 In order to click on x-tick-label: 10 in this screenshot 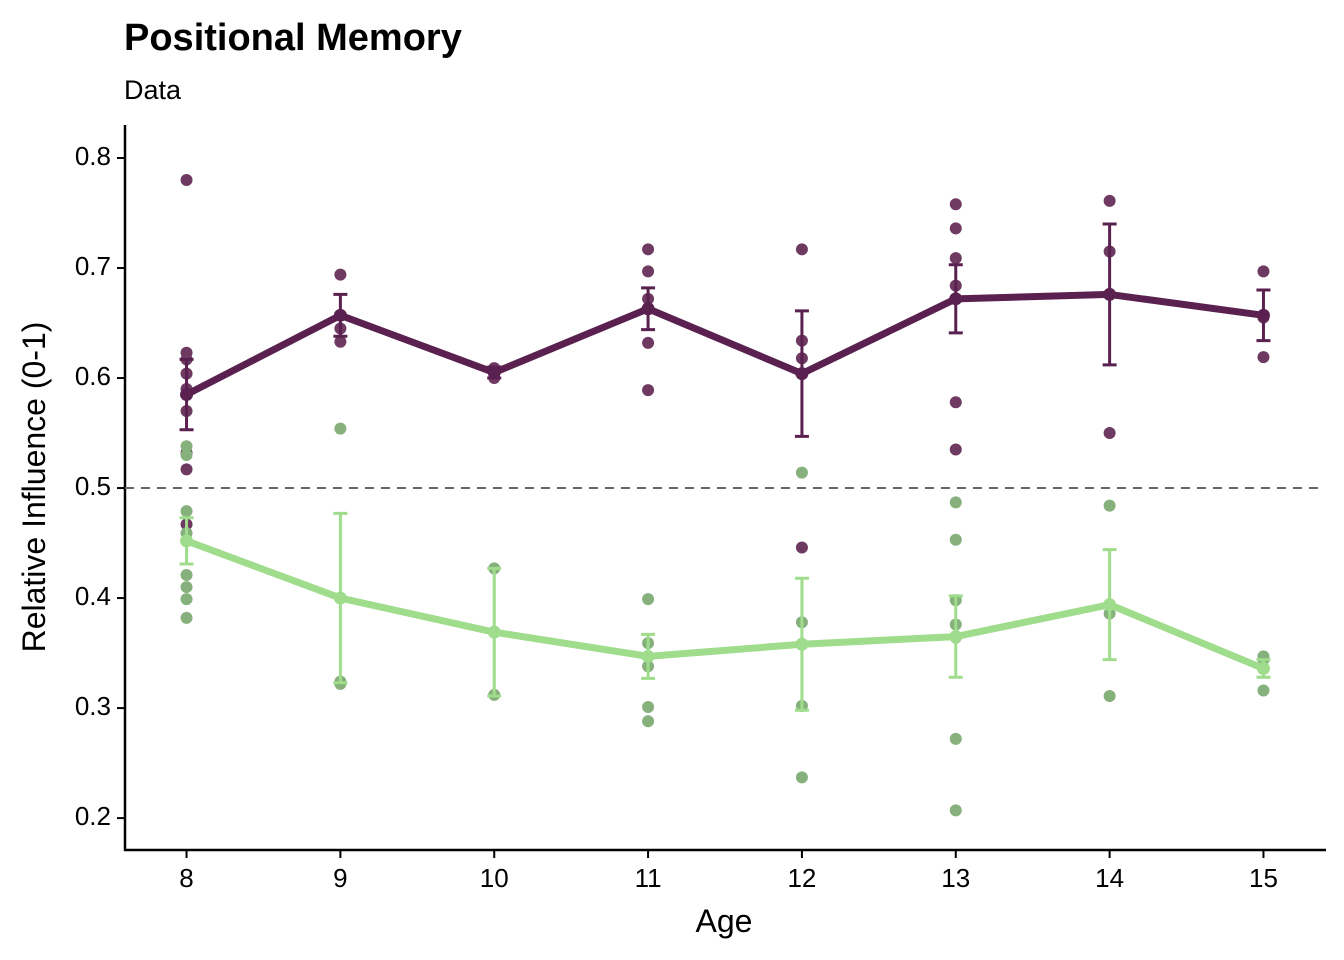, I will do `click(494, 878)`.